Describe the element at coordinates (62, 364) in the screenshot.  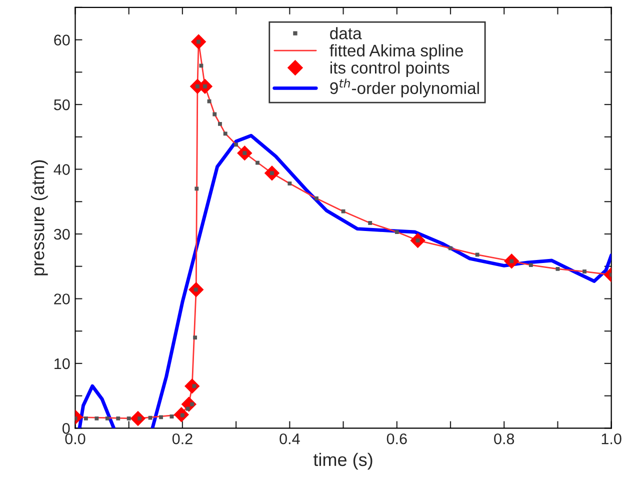
I see `y-tick-label: 10` at that location.